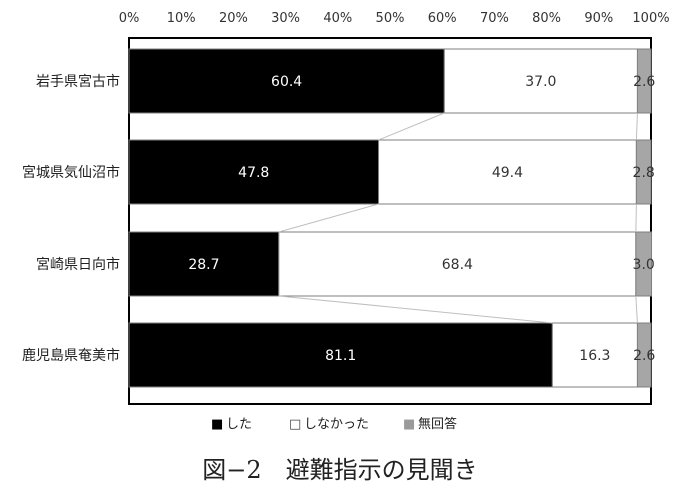  Describe the element at coordinates (129, 18) in the screenshot. I see `x-tick-label: 0%` at that location.